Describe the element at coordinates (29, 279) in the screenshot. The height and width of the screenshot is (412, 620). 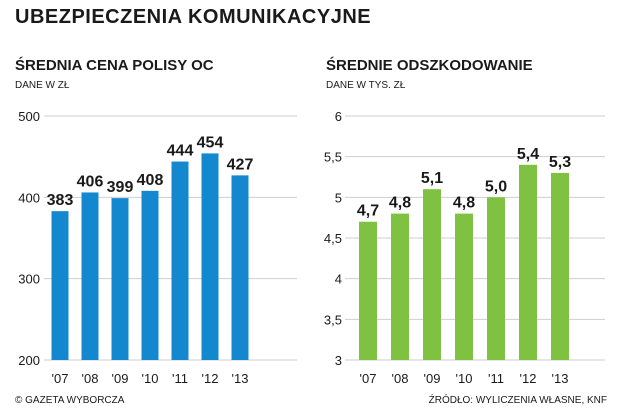
I see `y-tick-label: 300` at that location.